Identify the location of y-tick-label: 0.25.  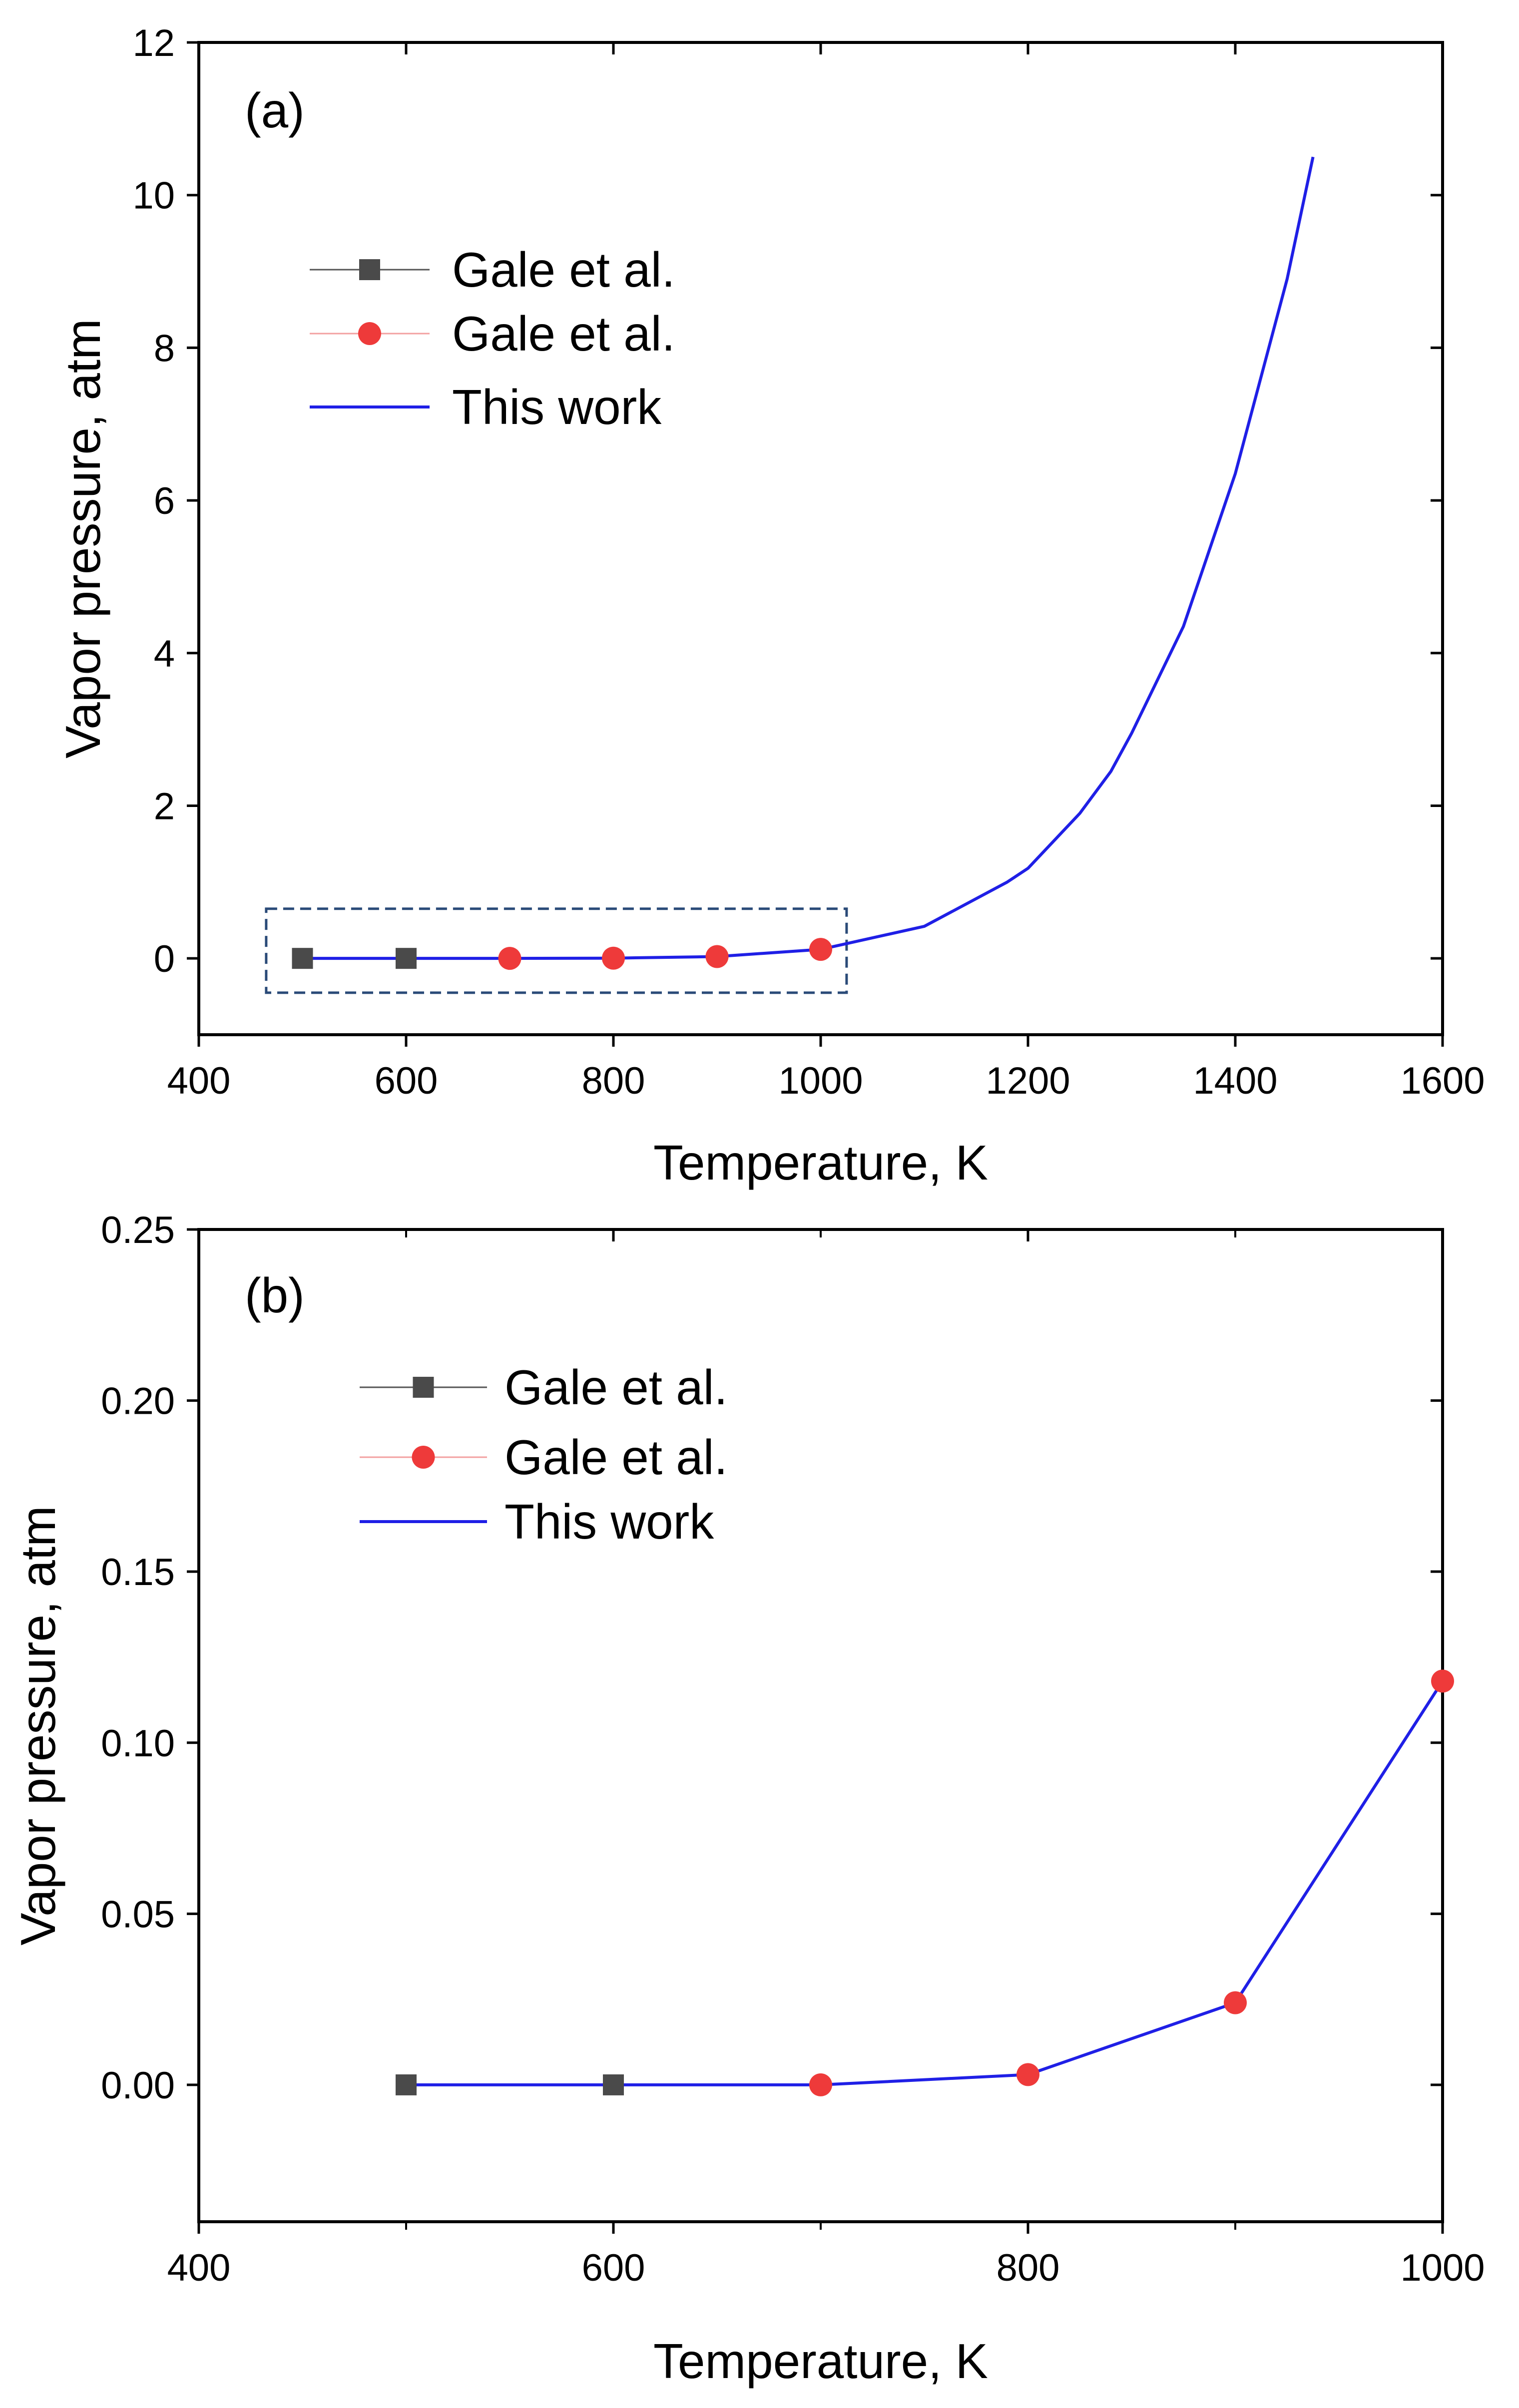
(138, 1230).